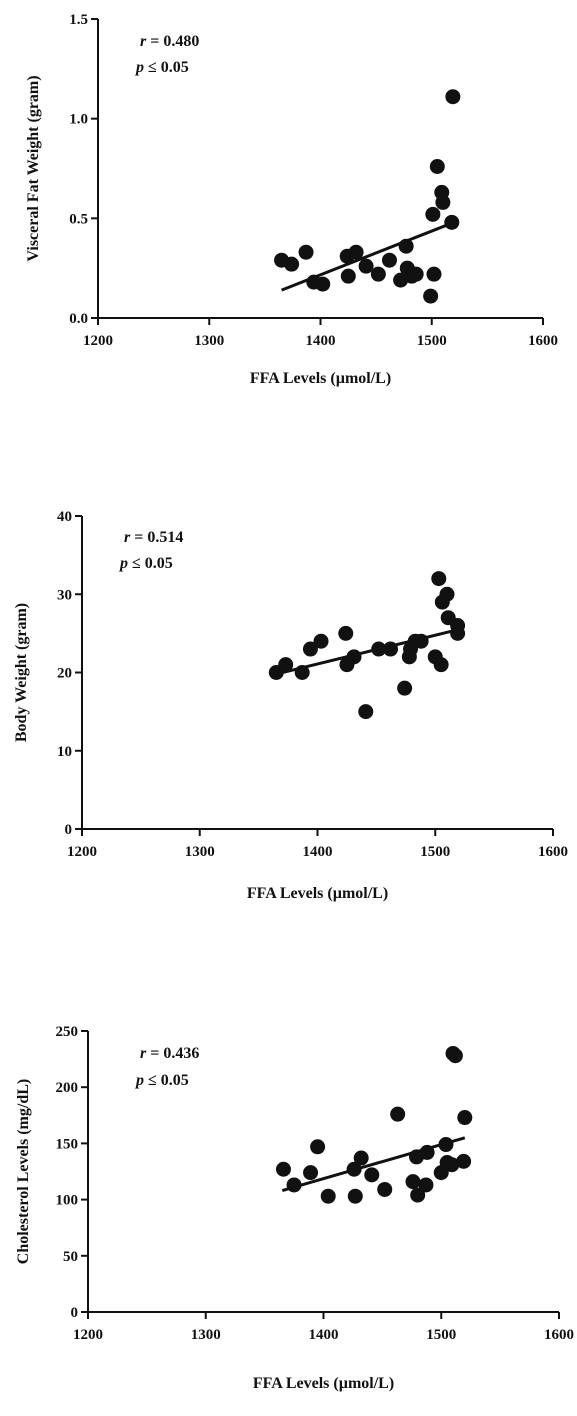 The image size is (577, 1416). I want to click on y-tick-label: 1.0, so click(78, 120).